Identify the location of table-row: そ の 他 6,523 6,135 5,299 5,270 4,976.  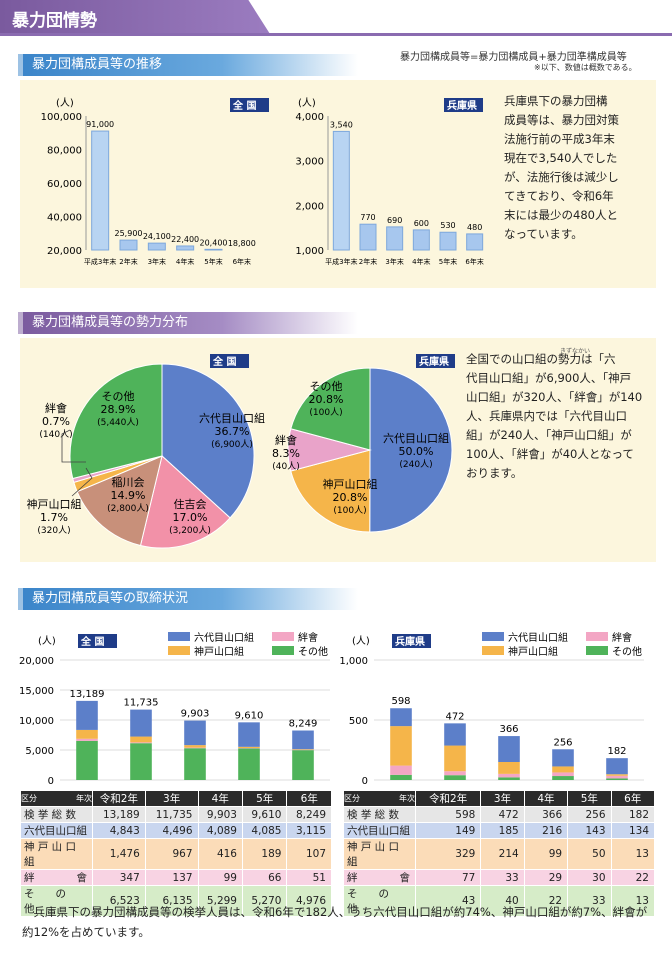
(176, 901).